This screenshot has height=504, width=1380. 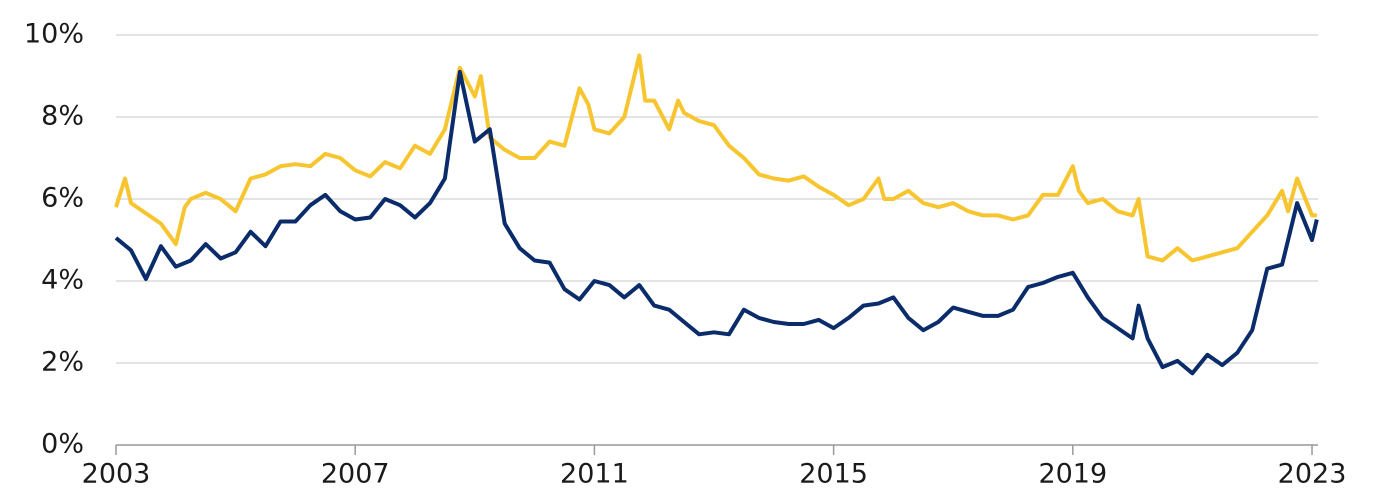 What do you see at coordinates (62, 198) in the screenshot?
I see `y-tick-label: 6%` at bounding box center [62, 198].